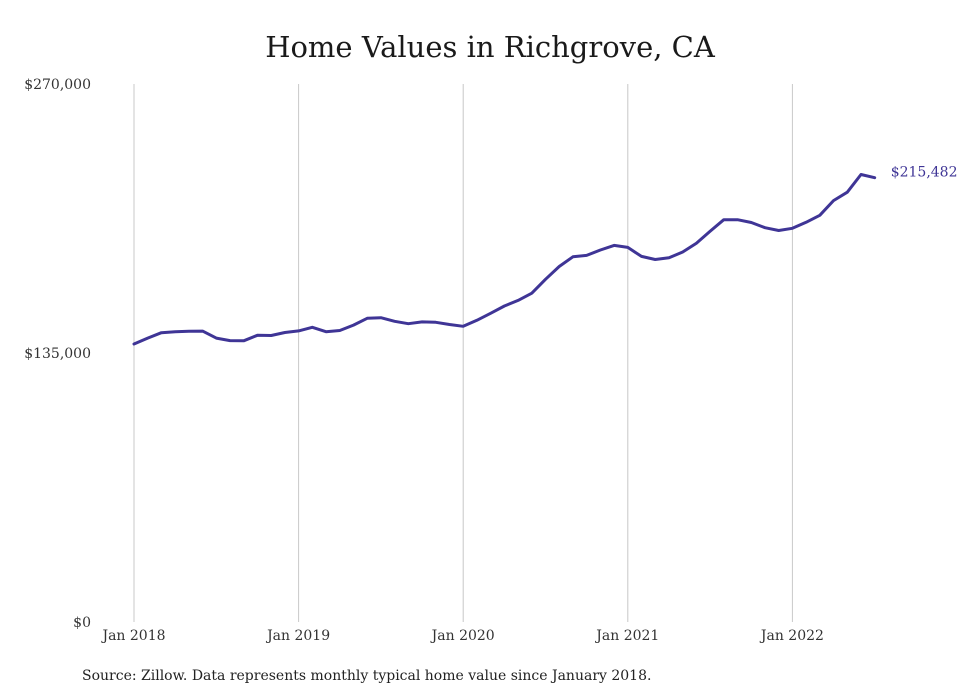 The width and height of the screenshot is (980, 699). Describe the element at coordinates (82, 623) in the screenshot. I see `y-tick-label-0: $0` at that location.